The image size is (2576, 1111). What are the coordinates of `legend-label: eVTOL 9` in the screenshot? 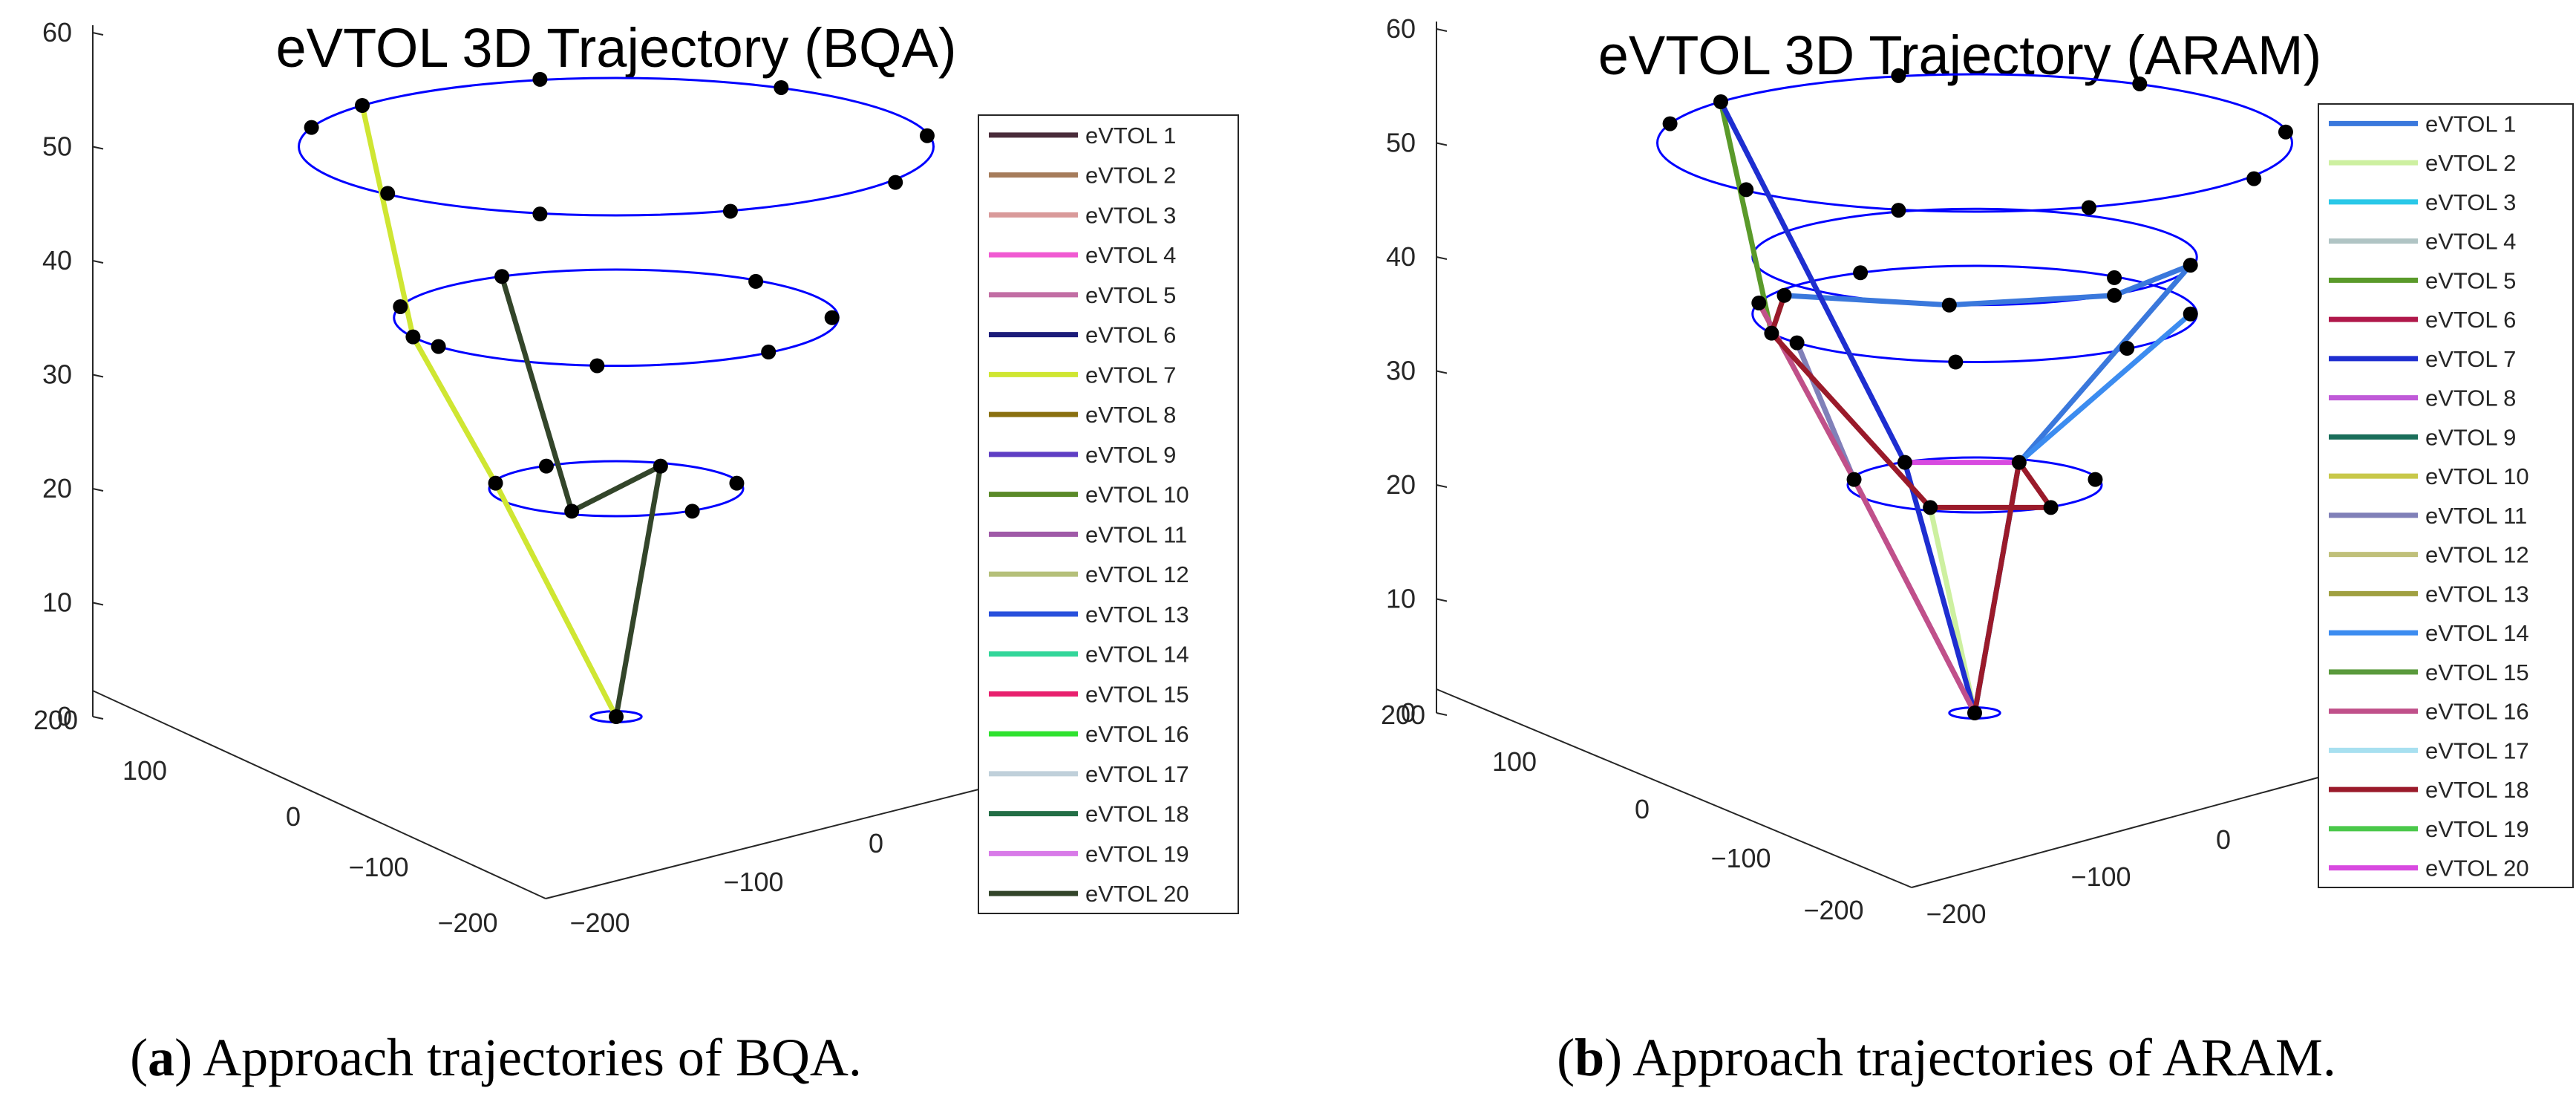 It's located at (1130, 455).